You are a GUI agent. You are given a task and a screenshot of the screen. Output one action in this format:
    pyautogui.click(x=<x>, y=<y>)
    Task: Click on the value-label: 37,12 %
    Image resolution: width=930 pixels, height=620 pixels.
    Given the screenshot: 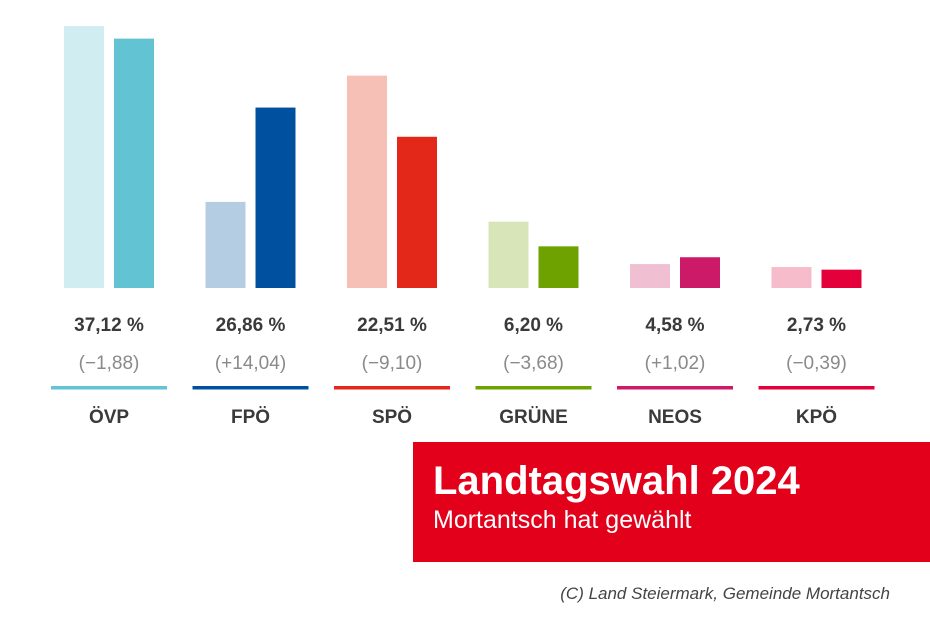 What is the action you would take?
    pyautogui.click(x=109, y=325)
    